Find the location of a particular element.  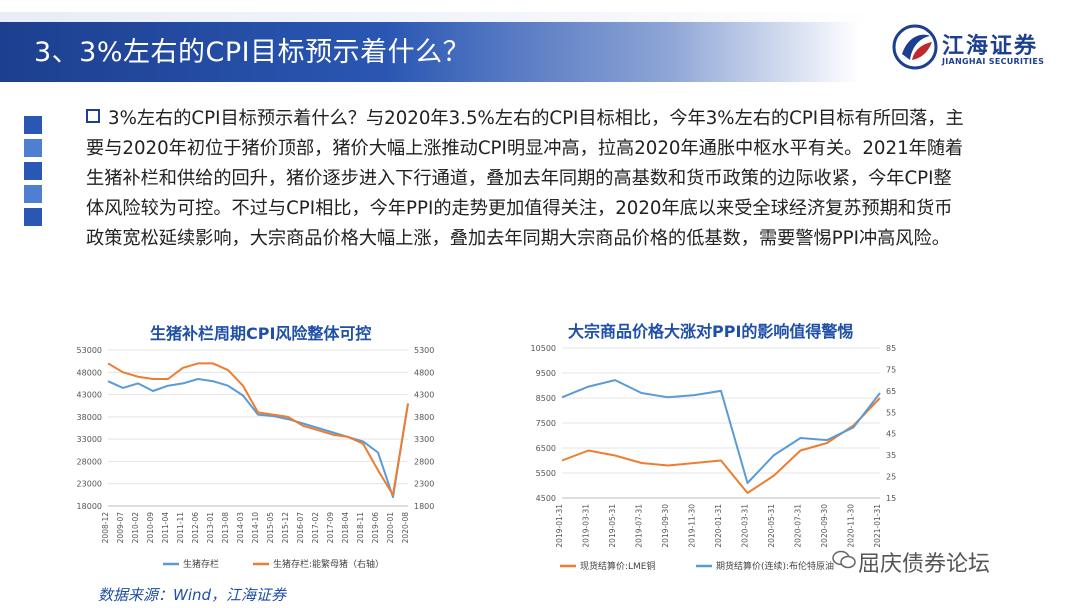

x-tick-label: 2012-06 is located at coordinates (195, 528).